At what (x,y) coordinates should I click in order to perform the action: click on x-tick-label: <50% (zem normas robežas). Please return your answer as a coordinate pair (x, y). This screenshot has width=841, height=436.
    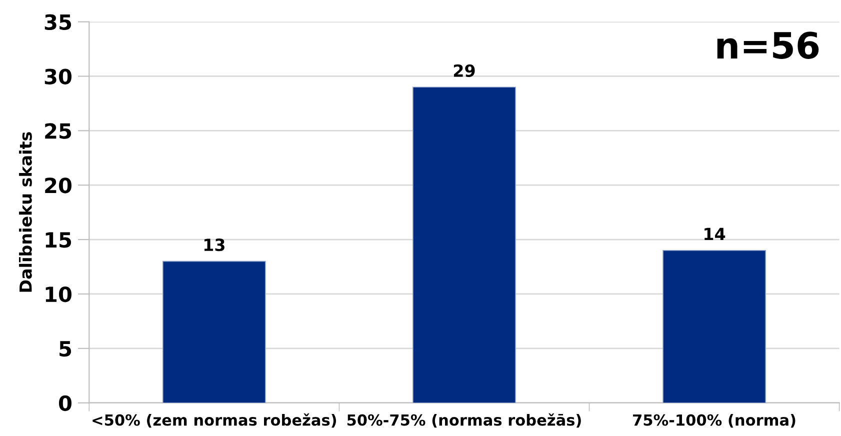
    Looking at the image, I should click on (214, 420).